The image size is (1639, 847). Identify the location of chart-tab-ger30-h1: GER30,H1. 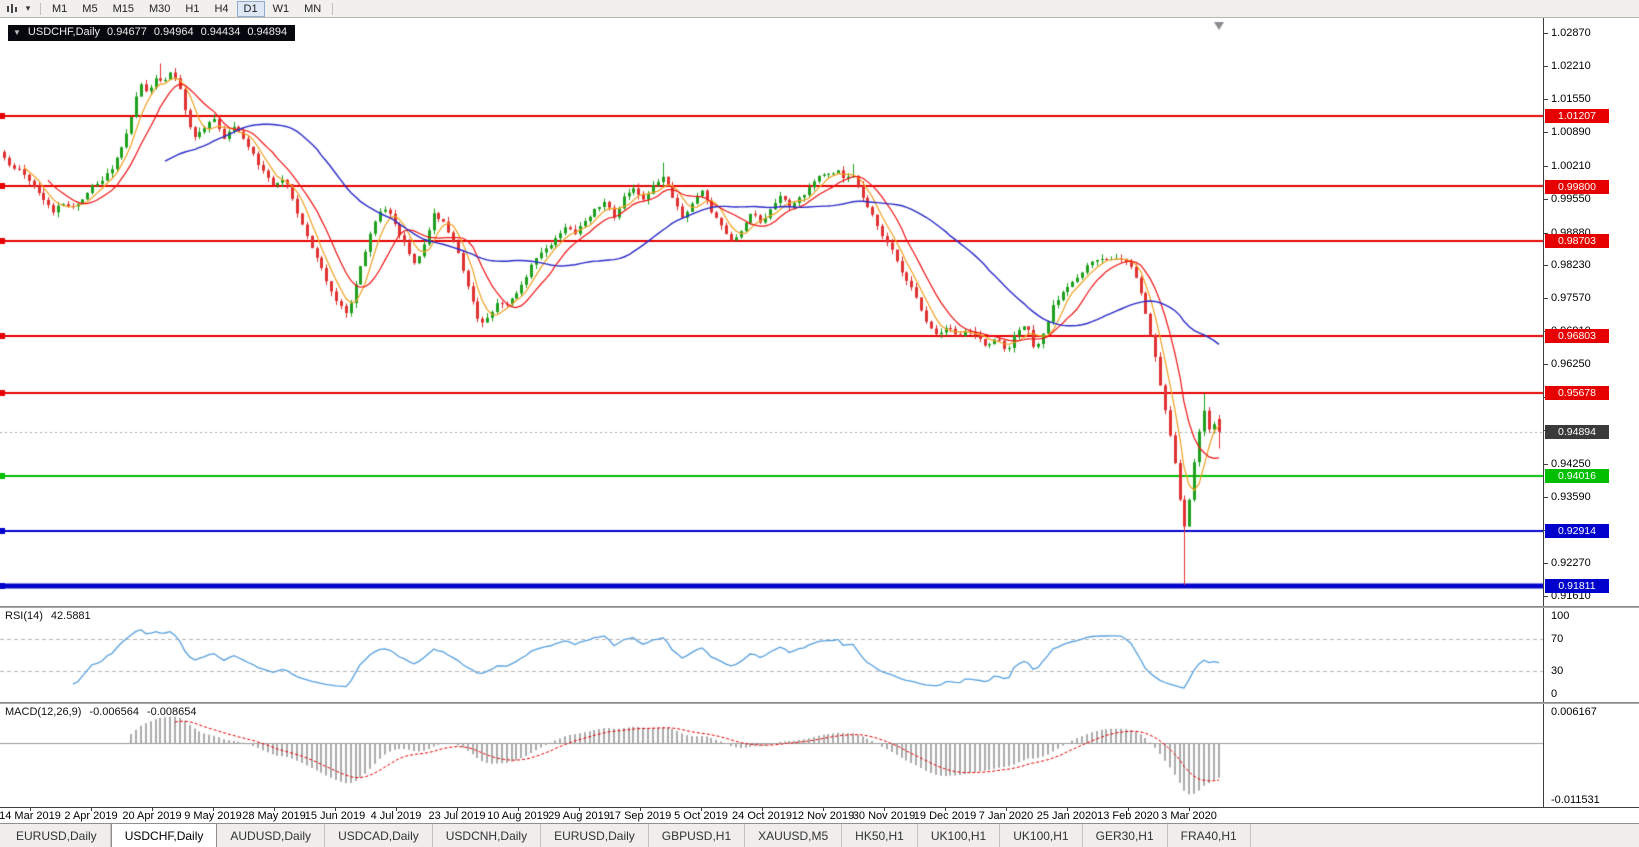
(1125, 835).